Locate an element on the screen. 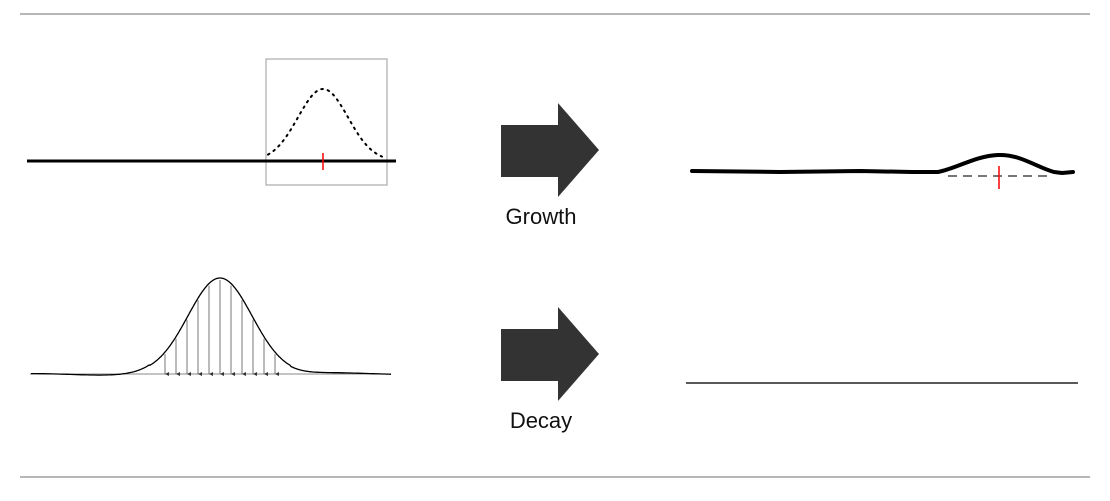 The width and height of the screenshot is (1110, 501). growth-input-panel is located at coordinates (211, 122).